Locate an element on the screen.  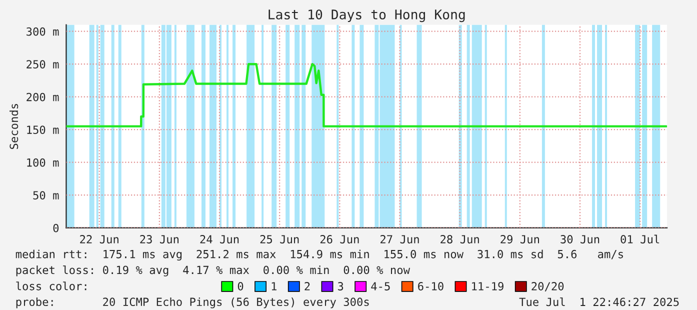
x-tick-label: 25 Jun is located at coordinates (279, 239).